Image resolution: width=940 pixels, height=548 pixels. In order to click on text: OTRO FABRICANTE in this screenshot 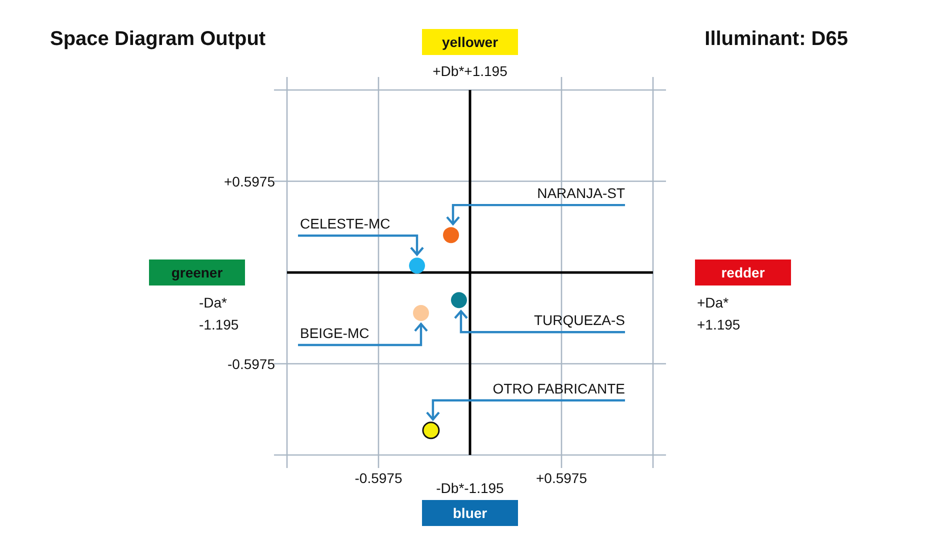, I will do `click(558, 388)`.